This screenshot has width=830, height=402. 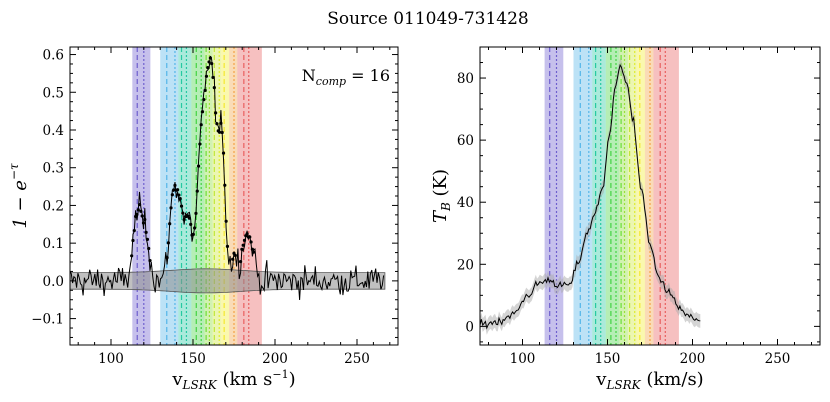 I want to click on y-tick-label: 0.4, so click(x=53, y=131).